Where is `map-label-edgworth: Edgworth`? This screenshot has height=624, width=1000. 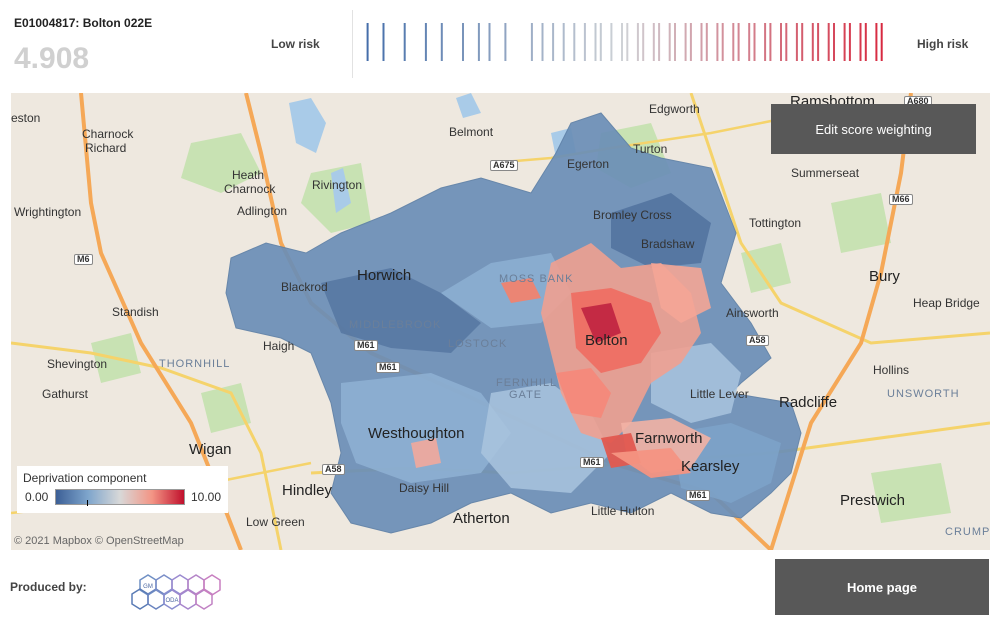
map-label-edgworth: Edgworth is located at coordinates (674, 109).